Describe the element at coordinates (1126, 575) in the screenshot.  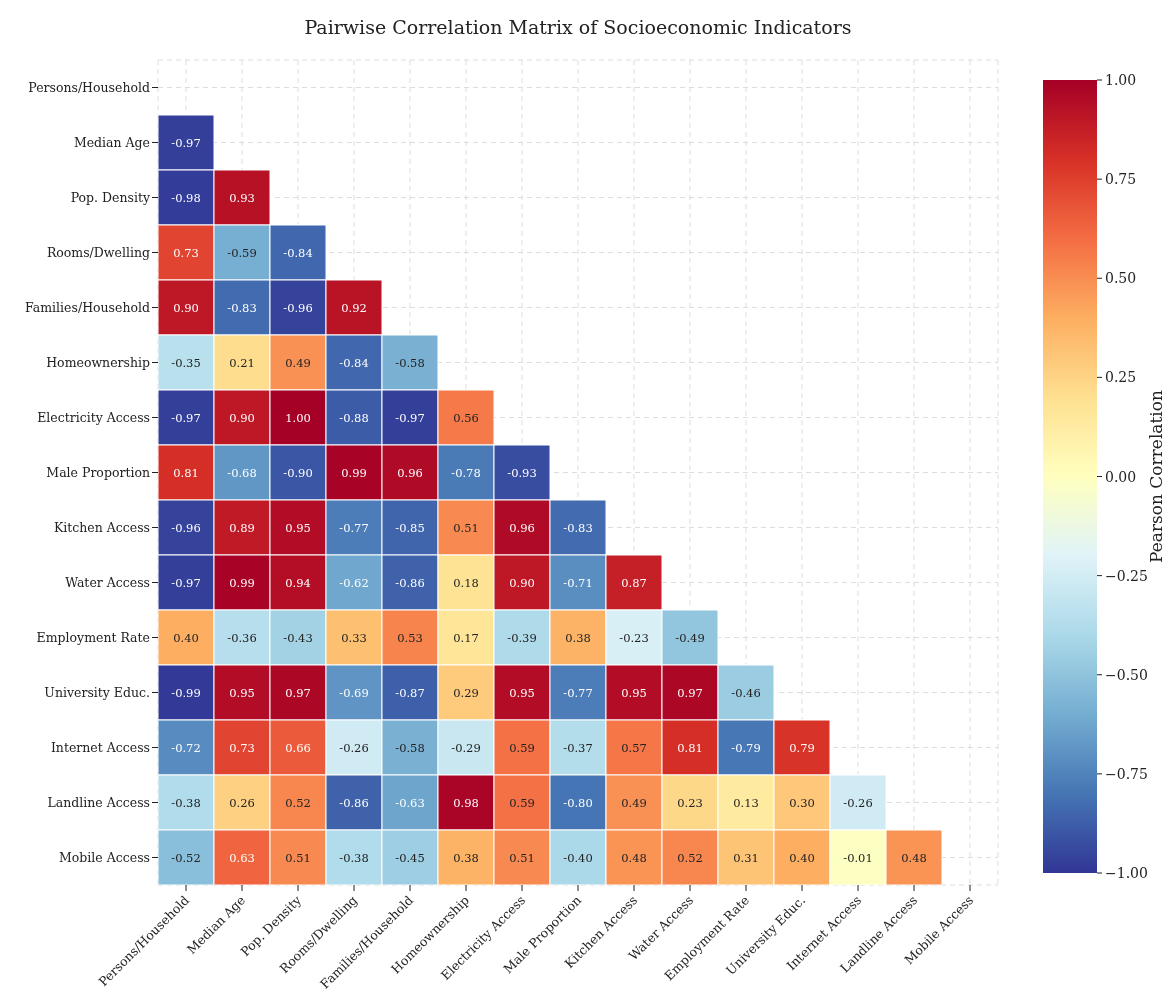
I see `color-bar-label: −0.25` at that location.